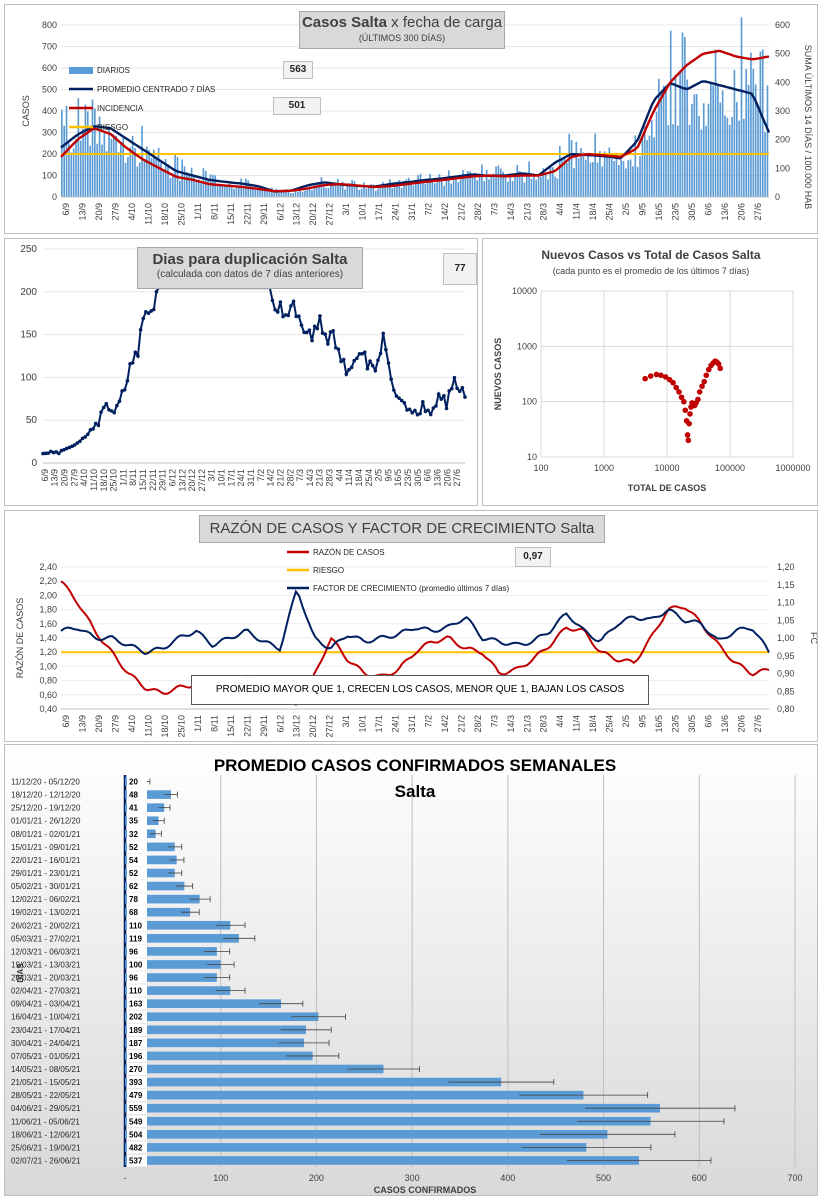 This screenshot has height=1200, width=822. I want to click on razon-y2tick-label: 0,90, so click(786, 674).